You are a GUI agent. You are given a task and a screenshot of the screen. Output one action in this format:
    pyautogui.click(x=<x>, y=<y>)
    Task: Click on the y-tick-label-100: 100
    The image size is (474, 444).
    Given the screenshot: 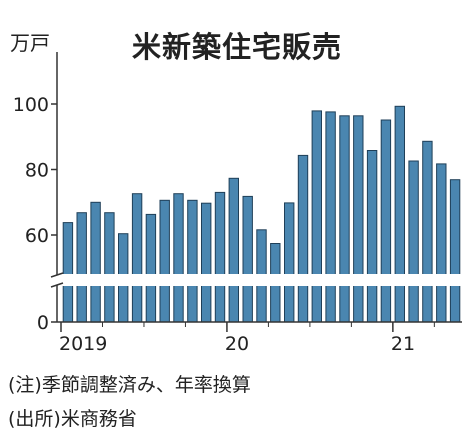 What is the action you would take?
    pyautogui.click(x=31, y=105)
    